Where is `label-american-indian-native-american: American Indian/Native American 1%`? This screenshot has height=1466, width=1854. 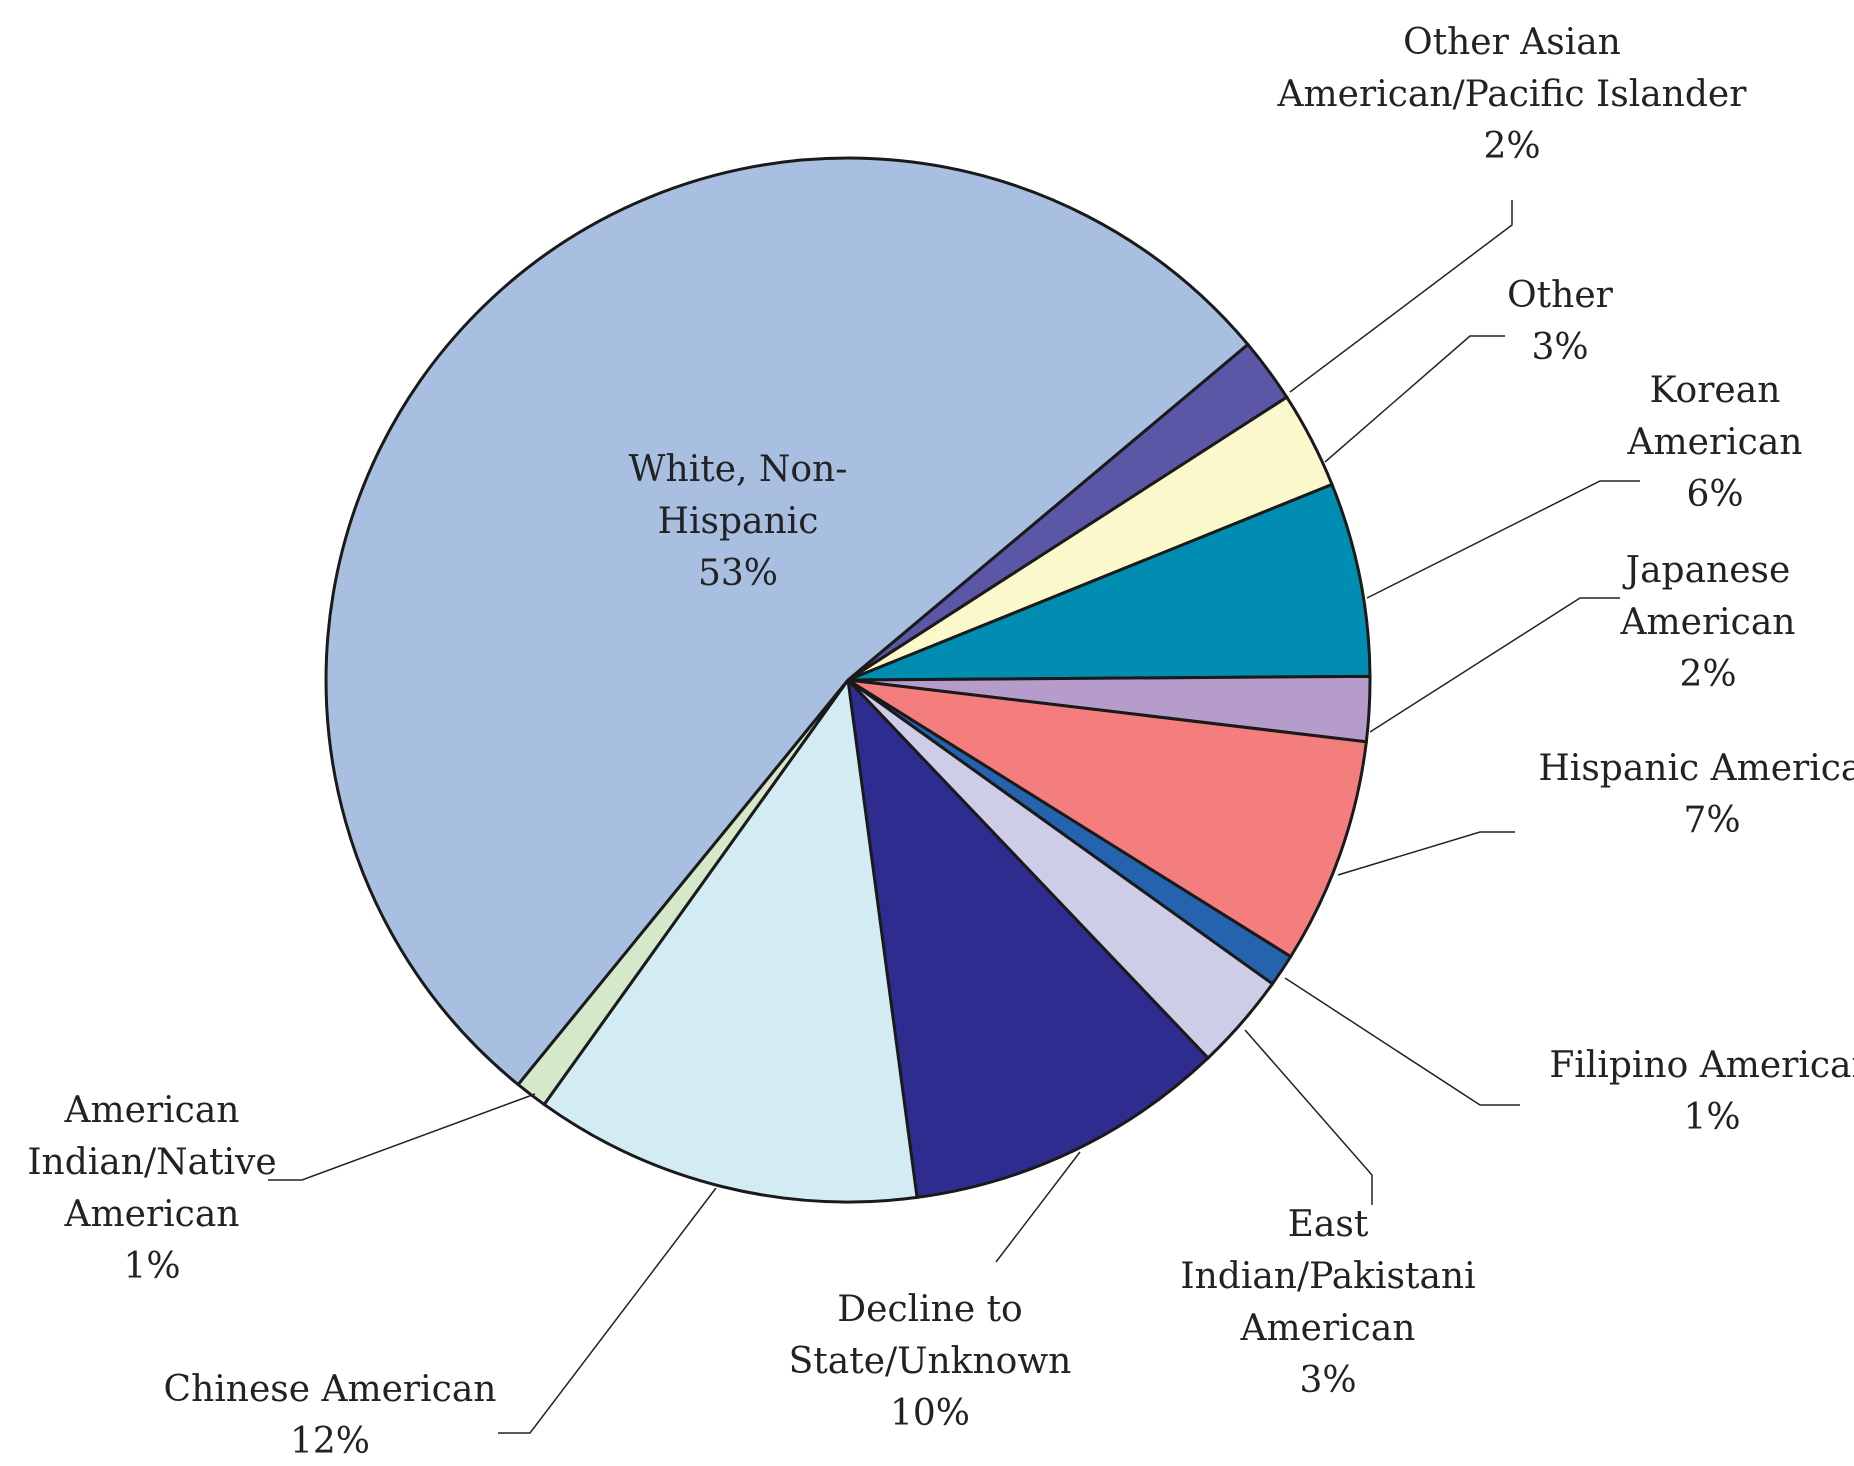
label-american-indian-native-american: American Indian/Native American 1% is located at coordinates (151, 1188).